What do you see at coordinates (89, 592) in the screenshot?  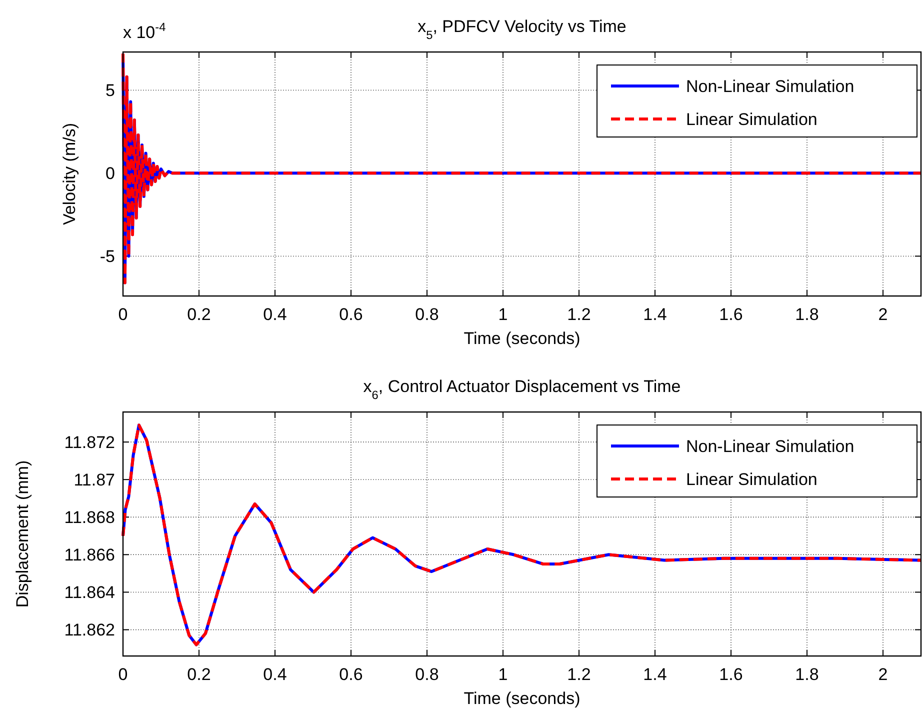 I see `y-tick-label: 11.864` at bounding box center [89, 592].